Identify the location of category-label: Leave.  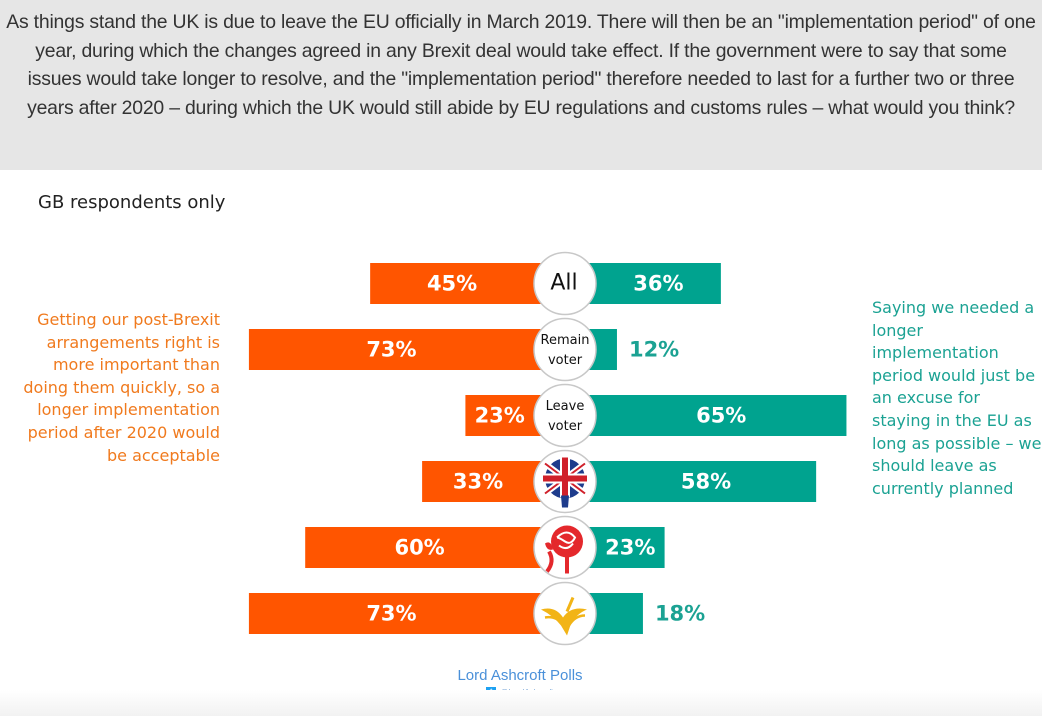
(565, 406).